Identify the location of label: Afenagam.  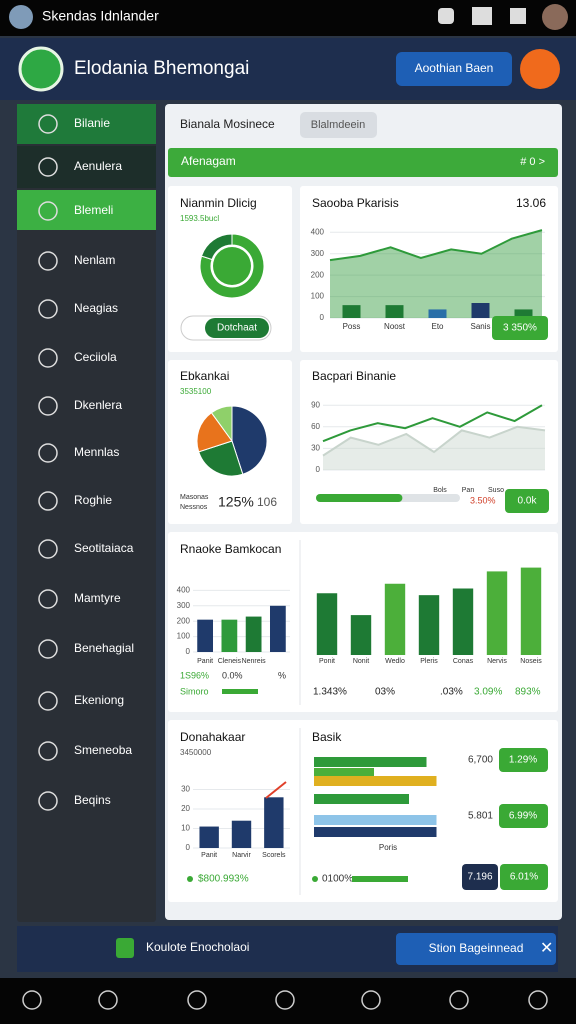
(208, 161).